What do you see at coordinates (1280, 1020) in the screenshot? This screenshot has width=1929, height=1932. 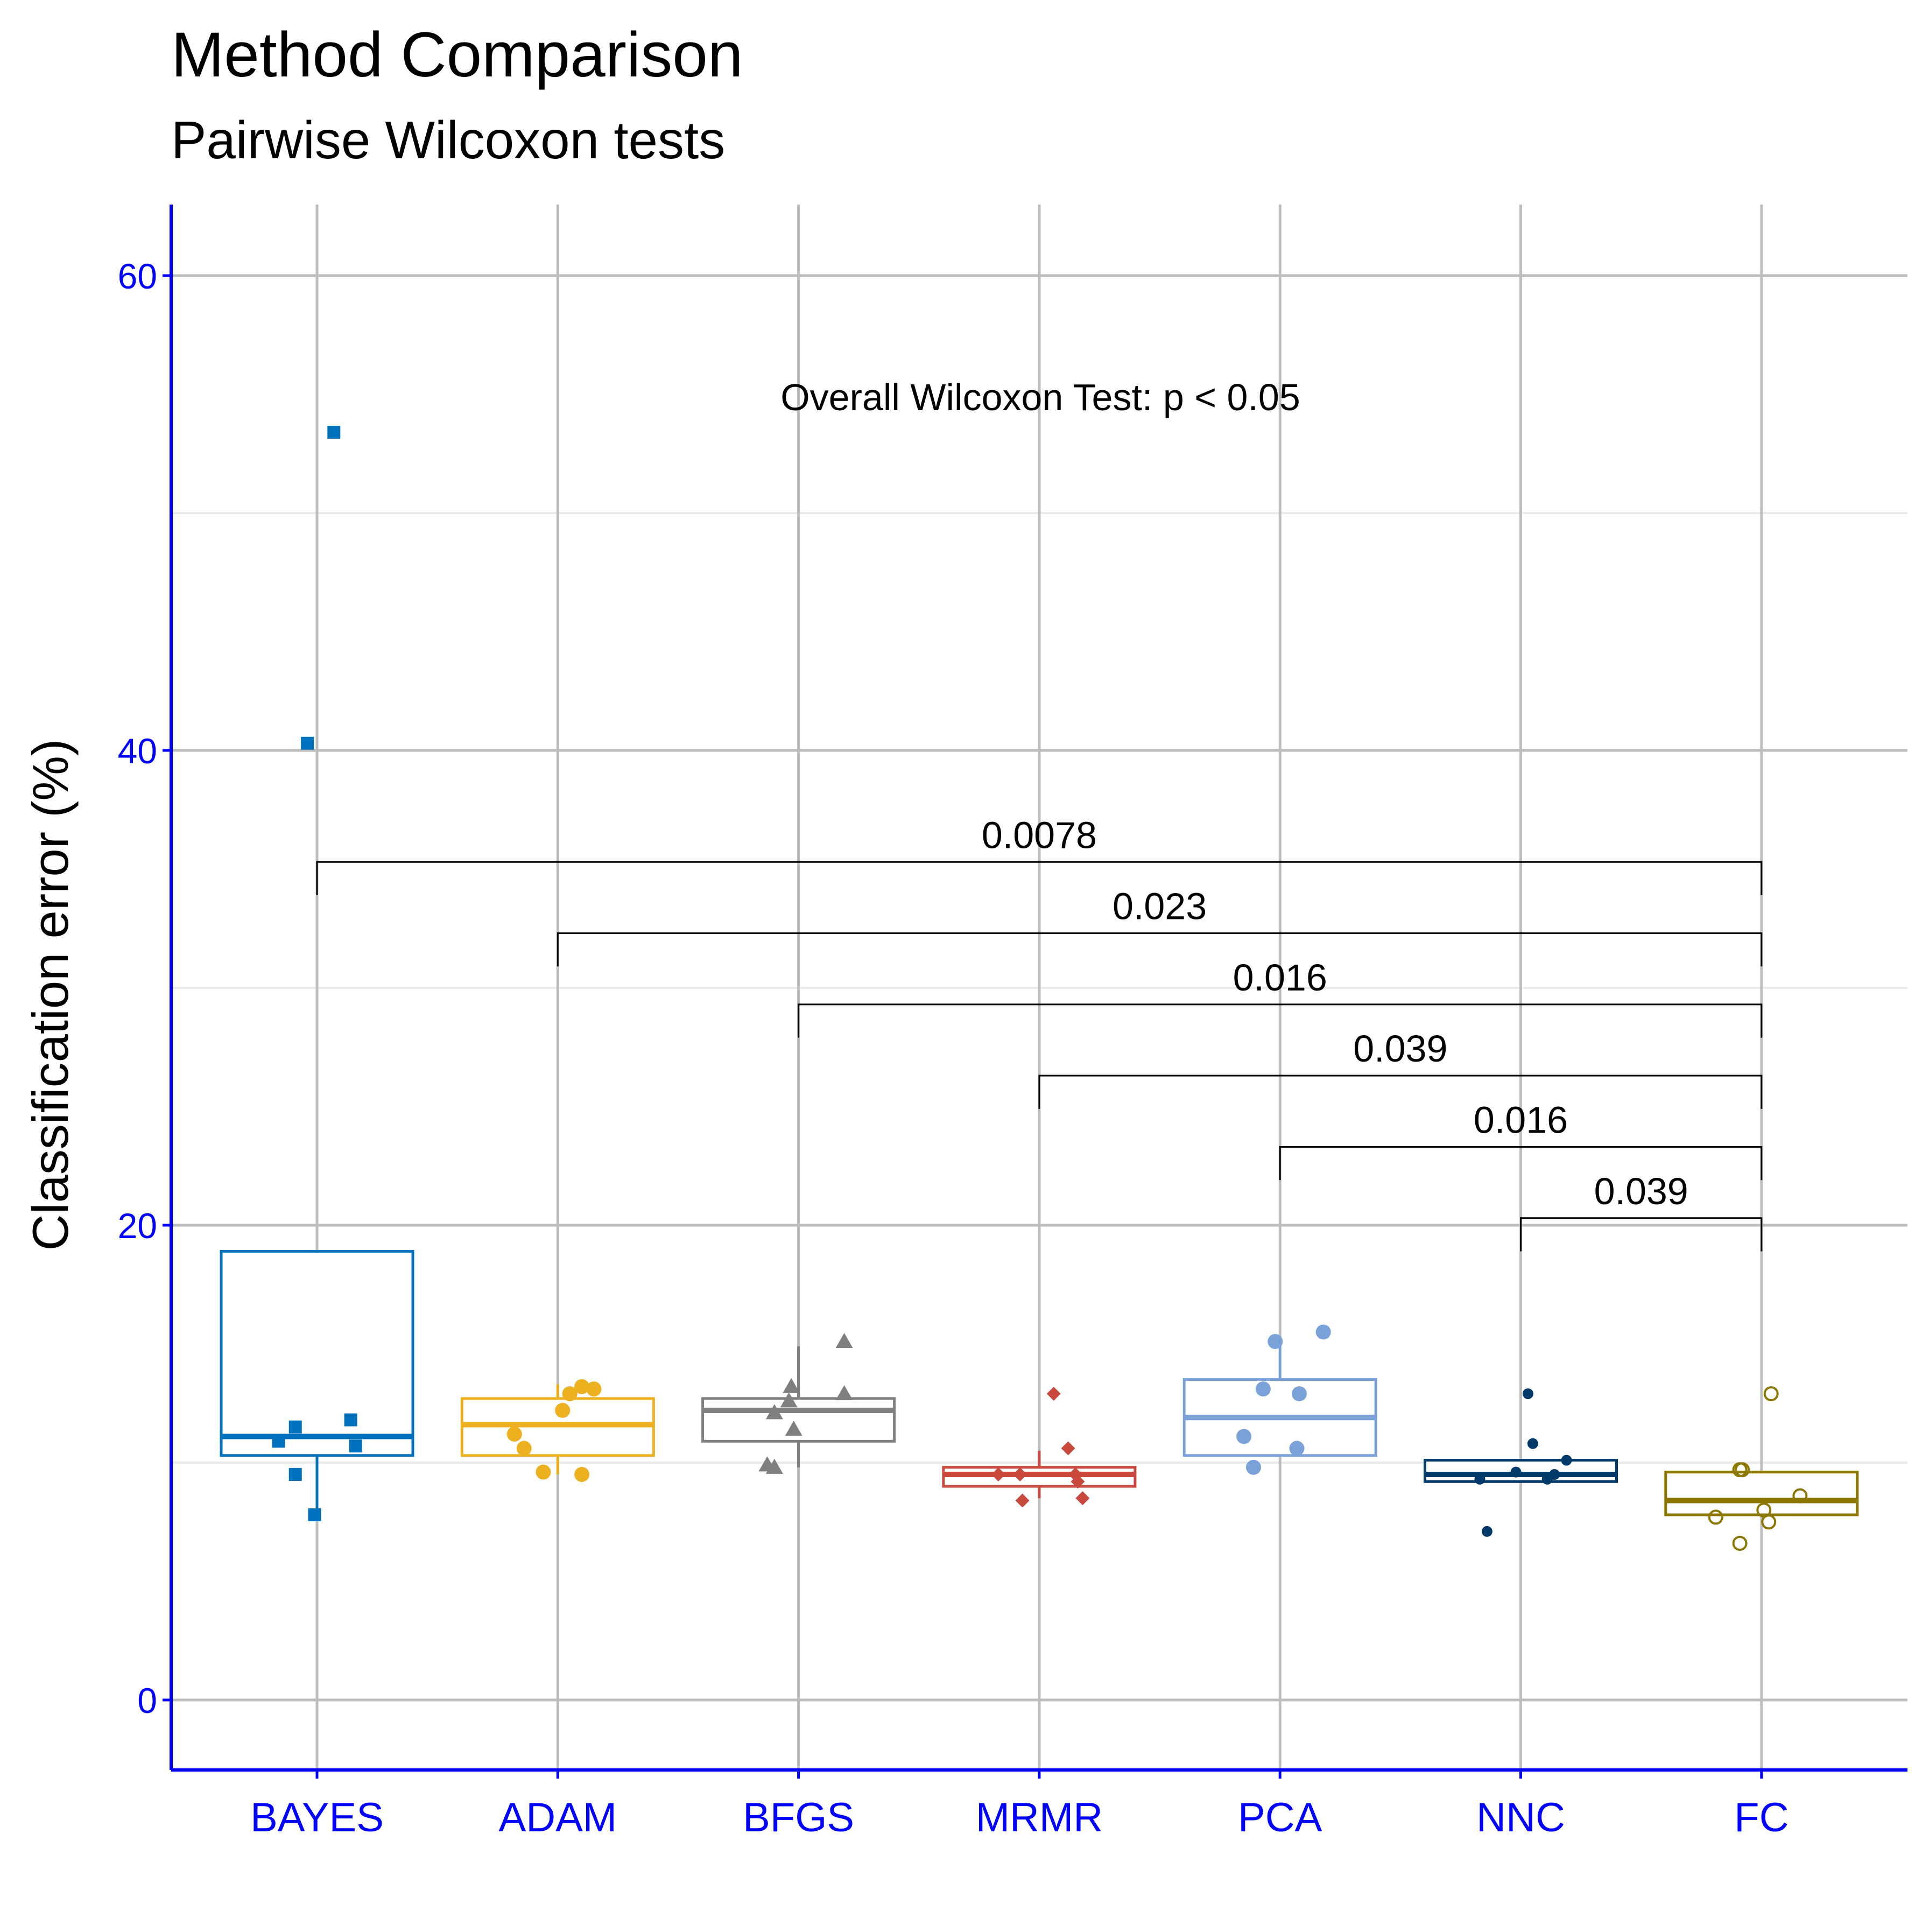 I see `bracket-bfgs-fc` at bounding box center [1280, 1020].